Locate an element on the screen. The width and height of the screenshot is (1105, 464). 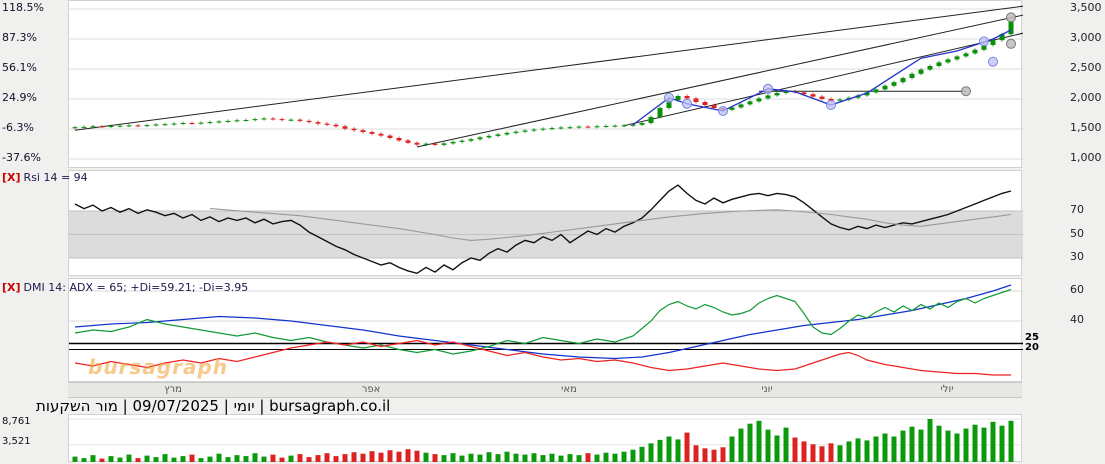
price-percent-label: 24.9% is located at coordinates (19, 97).